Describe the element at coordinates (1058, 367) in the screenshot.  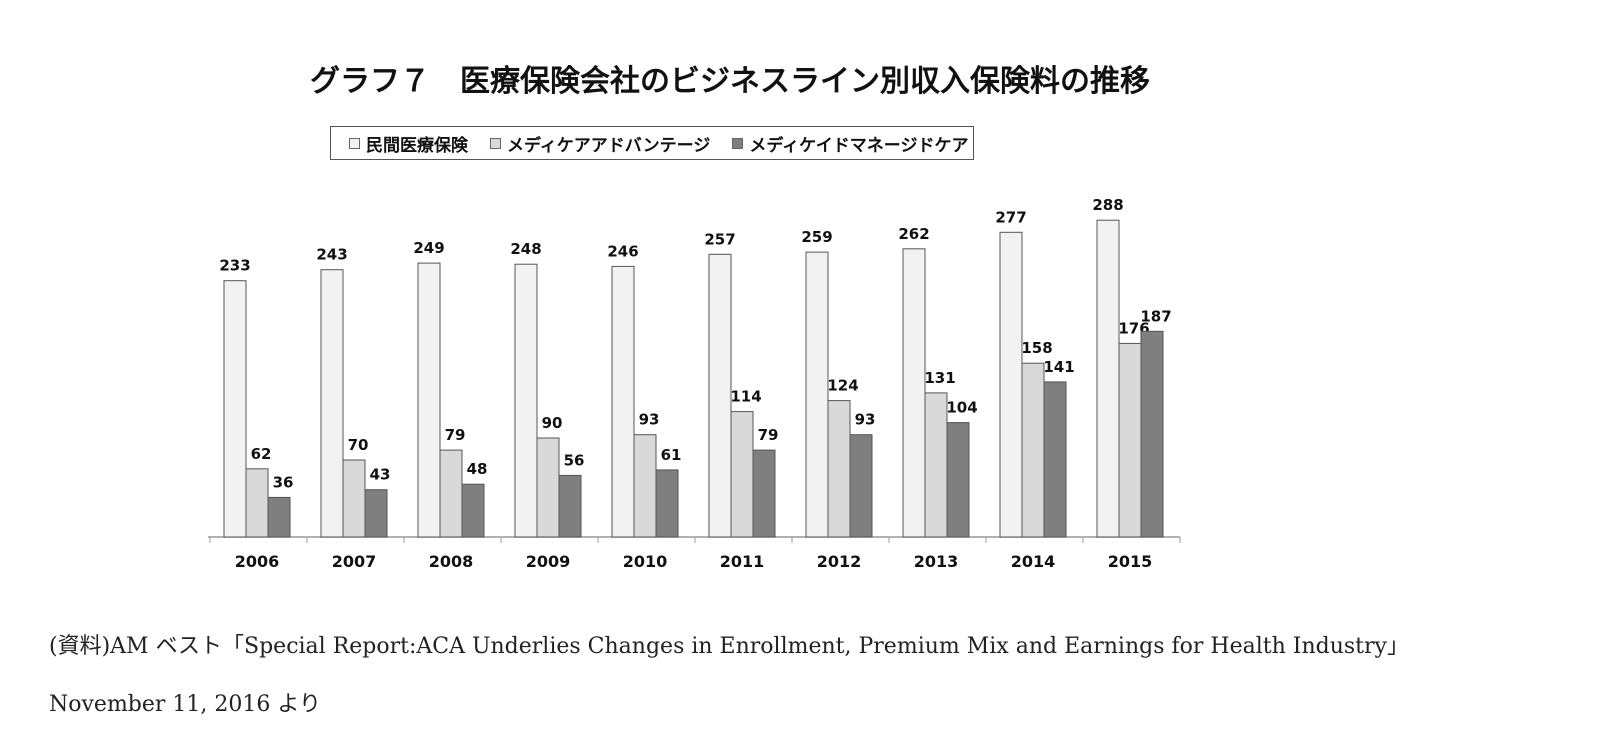
I see `data-label-2014-series-2: 141` at that location.